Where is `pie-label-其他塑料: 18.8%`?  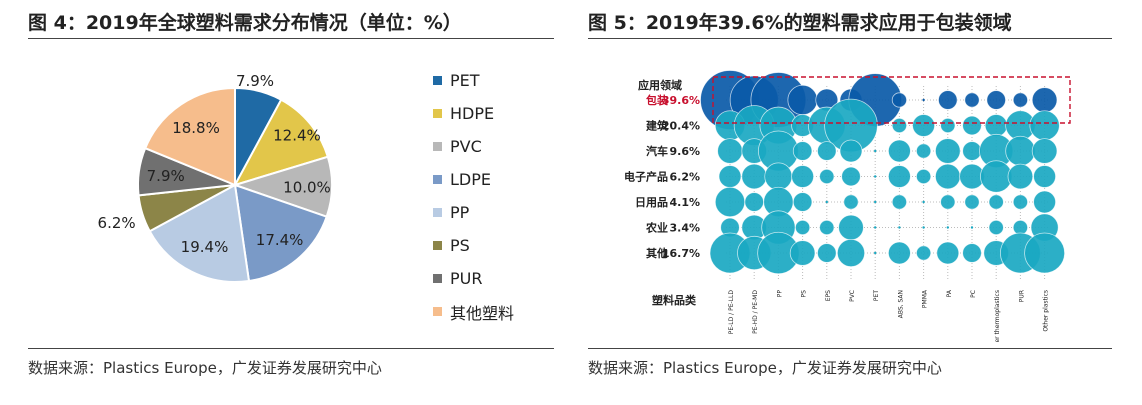 pie-label-其他塑料: 18.8% is located at coordinates (196, 128).